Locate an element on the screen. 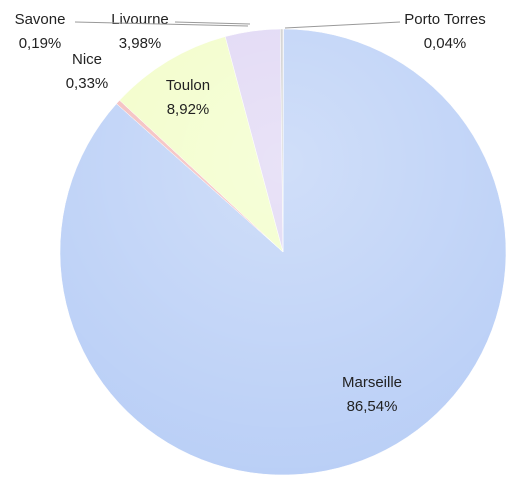 The width and height of the screenshot is (523, 477). data-label-value: 8,92% is located at coordinates (188, 109).